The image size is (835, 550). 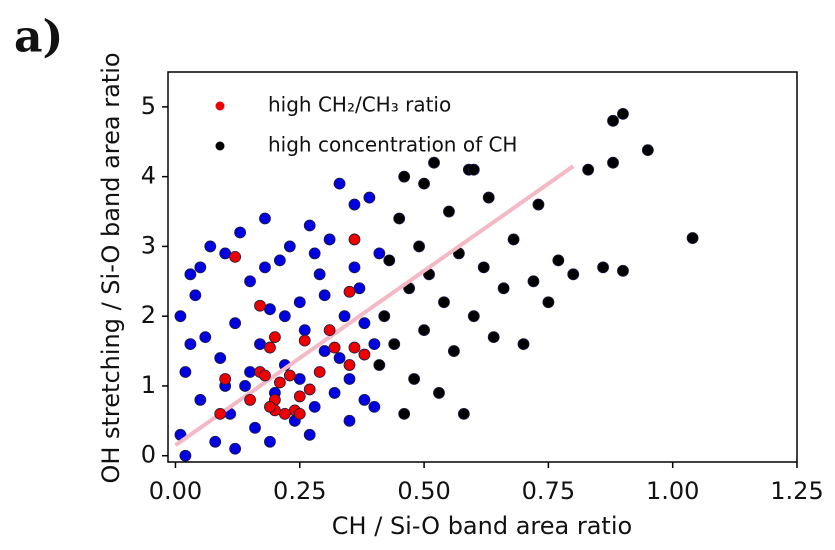 I want to click on legend-marker, so click(x=220, y=146).